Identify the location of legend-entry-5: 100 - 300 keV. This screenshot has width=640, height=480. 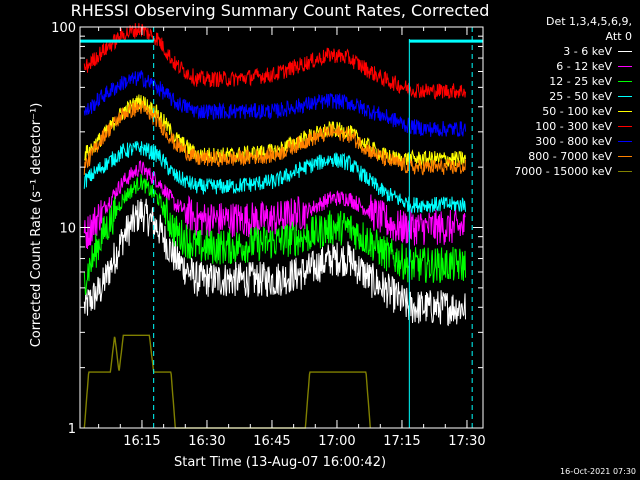
(552, 126).